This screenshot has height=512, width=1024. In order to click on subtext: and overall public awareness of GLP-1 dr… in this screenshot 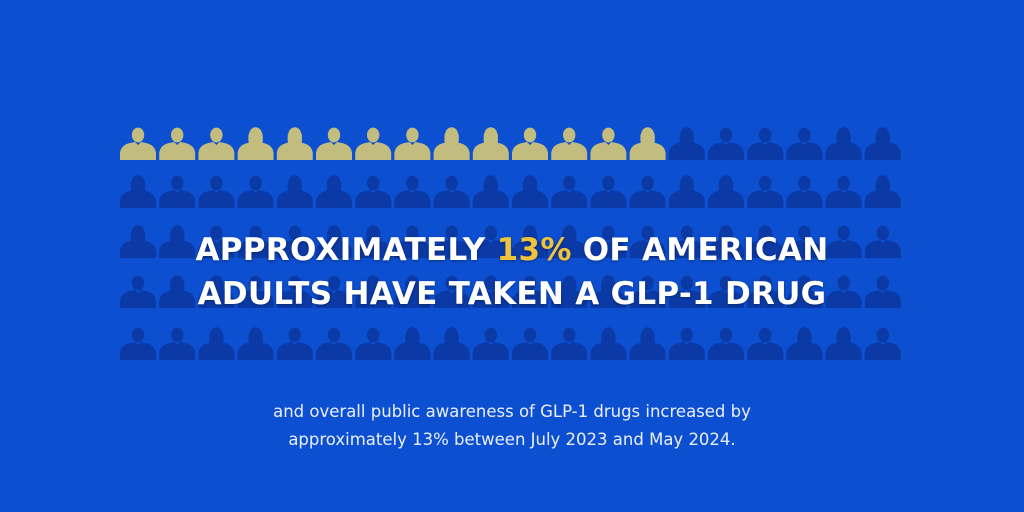, I will do `click(512, 426)`.